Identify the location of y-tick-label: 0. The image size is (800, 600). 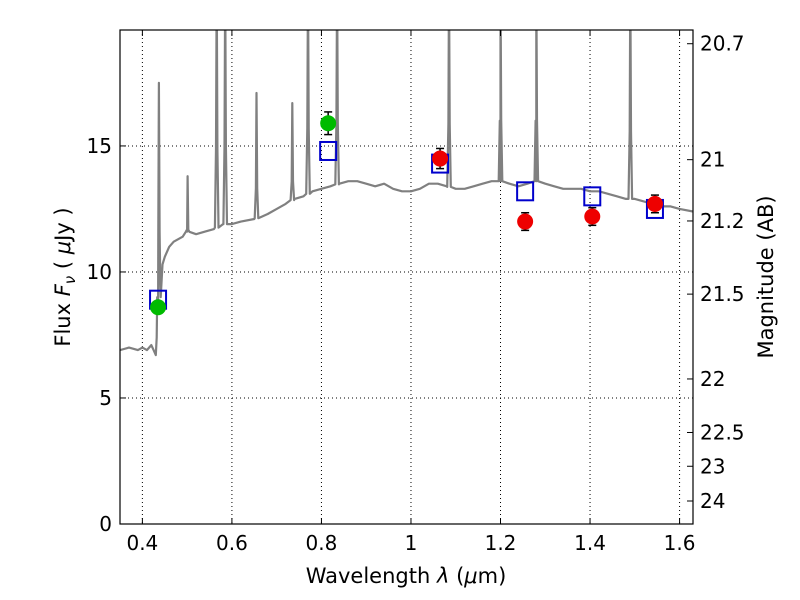
(105, 524).